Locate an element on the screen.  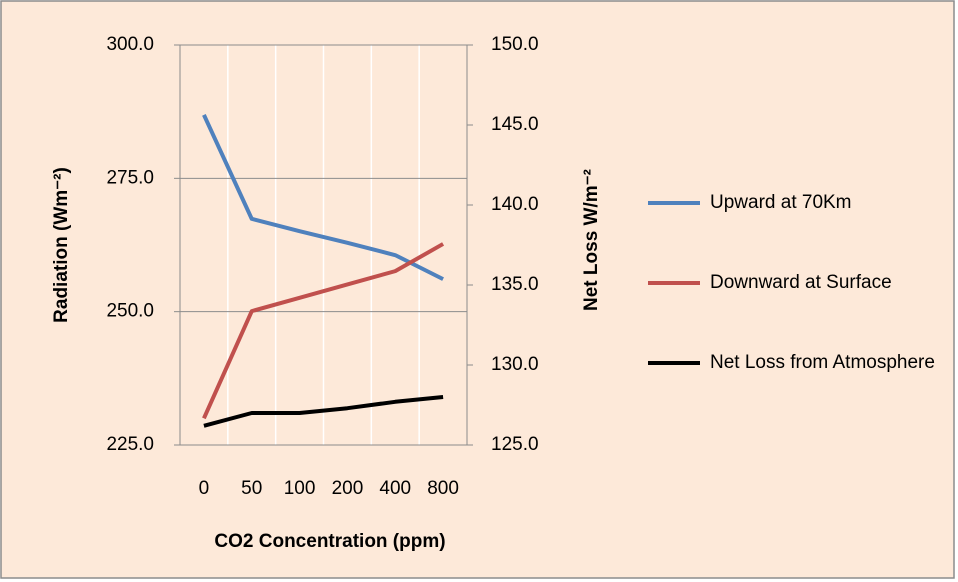
legend-item: Upward at 70Km is located at coordinates (794, 203).